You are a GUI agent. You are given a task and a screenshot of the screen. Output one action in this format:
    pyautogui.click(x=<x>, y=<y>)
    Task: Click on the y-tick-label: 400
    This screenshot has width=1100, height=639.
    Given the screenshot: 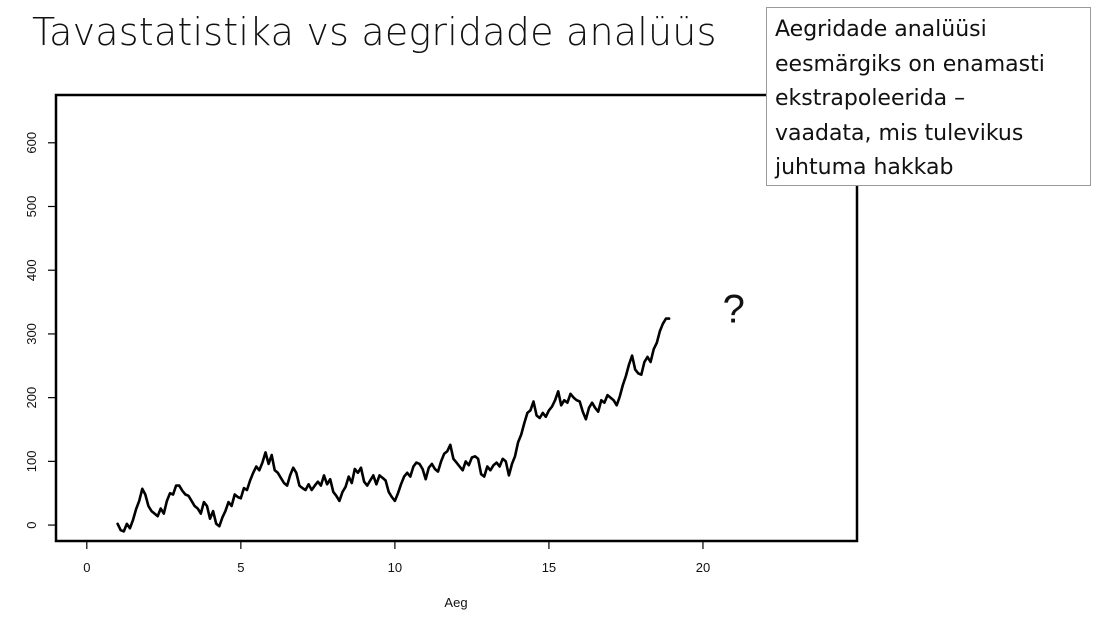 What is the action you would take?
    pyautogui.click(x=31, y=270)
    